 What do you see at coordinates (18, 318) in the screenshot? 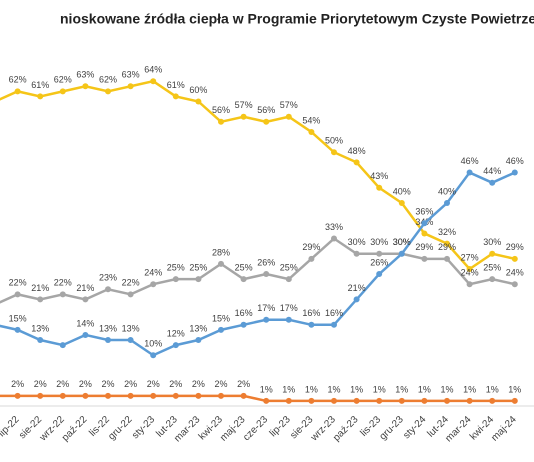
I see `data-label: 15%` at bounding box center [18, 318].